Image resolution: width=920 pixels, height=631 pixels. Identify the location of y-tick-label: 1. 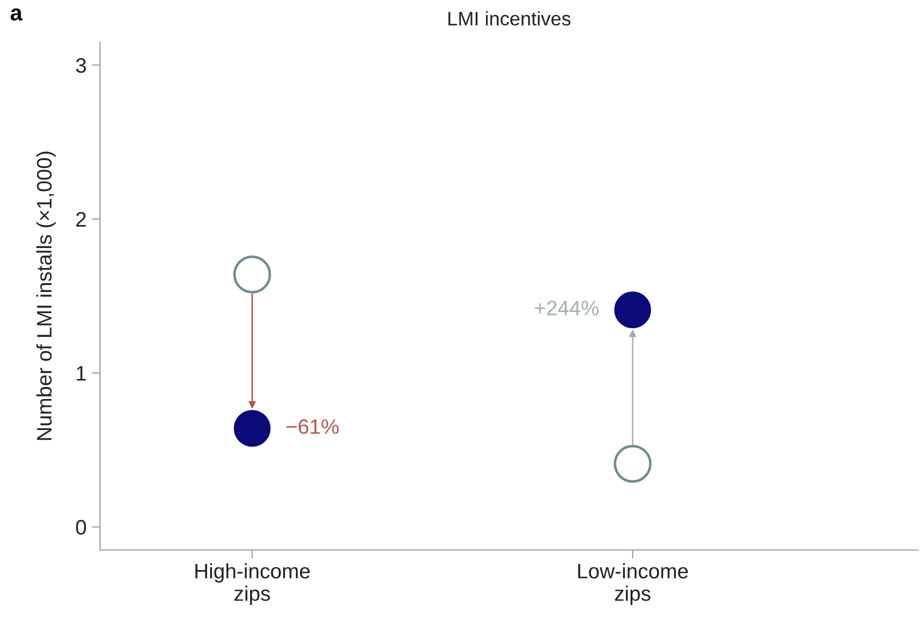
(81, 373).